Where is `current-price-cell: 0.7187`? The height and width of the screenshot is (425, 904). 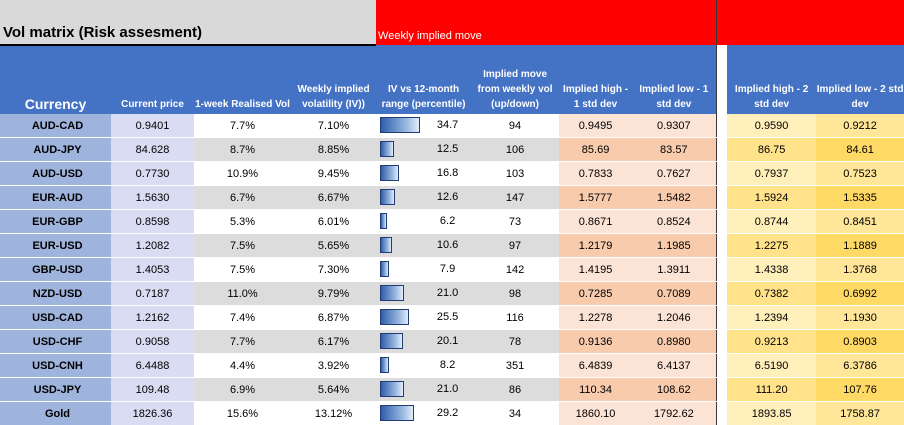
current-price-cell: 0.7187 is located at coordinates (152, 294).